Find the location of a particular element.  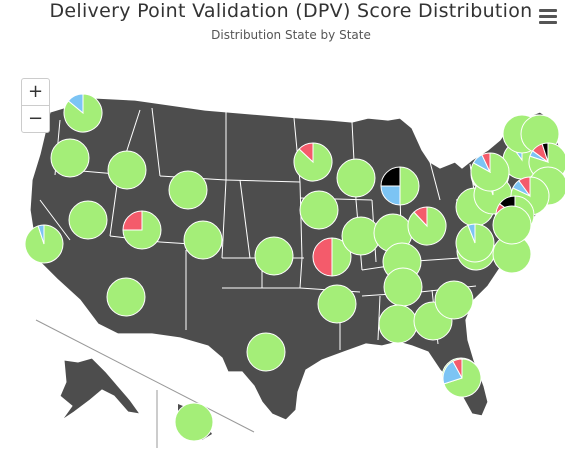

pie-az is located at coordinates (126, 297).